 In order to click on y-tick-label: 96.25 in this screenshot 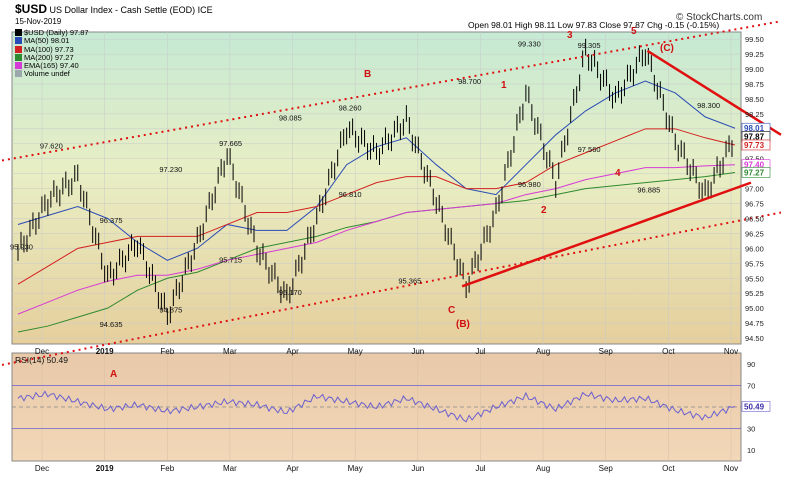, I will do `click(754, 233)`.